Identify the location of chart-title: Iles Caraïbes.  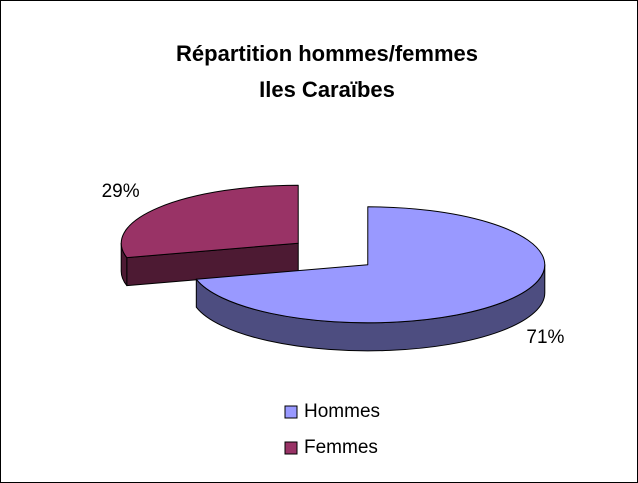
(327, 89).